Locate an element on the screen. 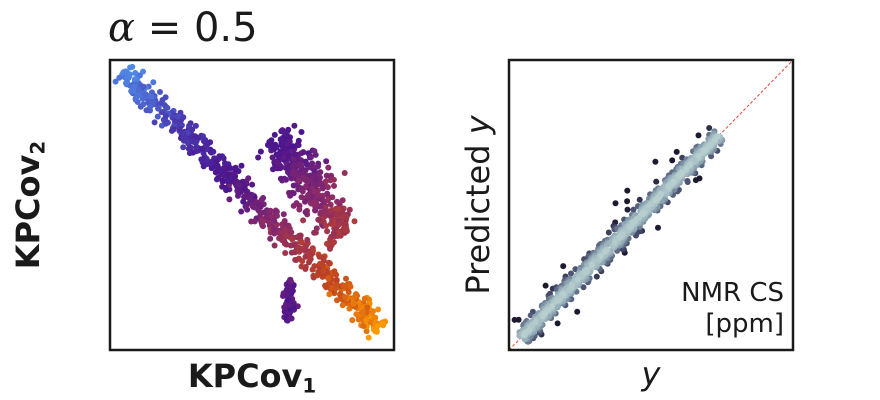 Image resolution: width=880 pixels, height=400 pixels. right-x-axis-label: y is located at coordinates (651, 374).